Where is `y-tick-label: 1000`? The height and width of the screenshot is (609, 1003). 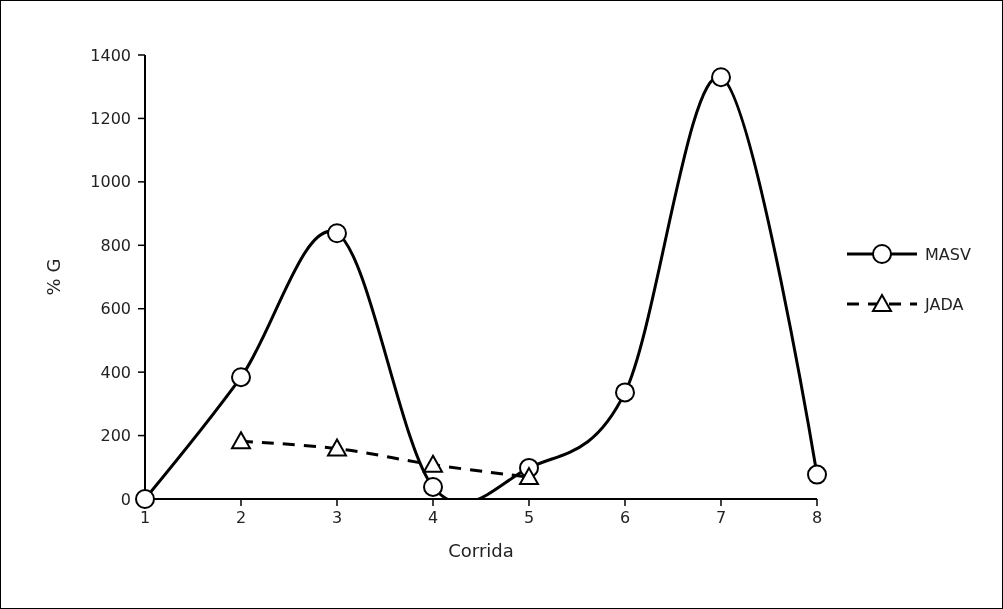 y-tick-label: 1000 is located at coordinates (110, 182).